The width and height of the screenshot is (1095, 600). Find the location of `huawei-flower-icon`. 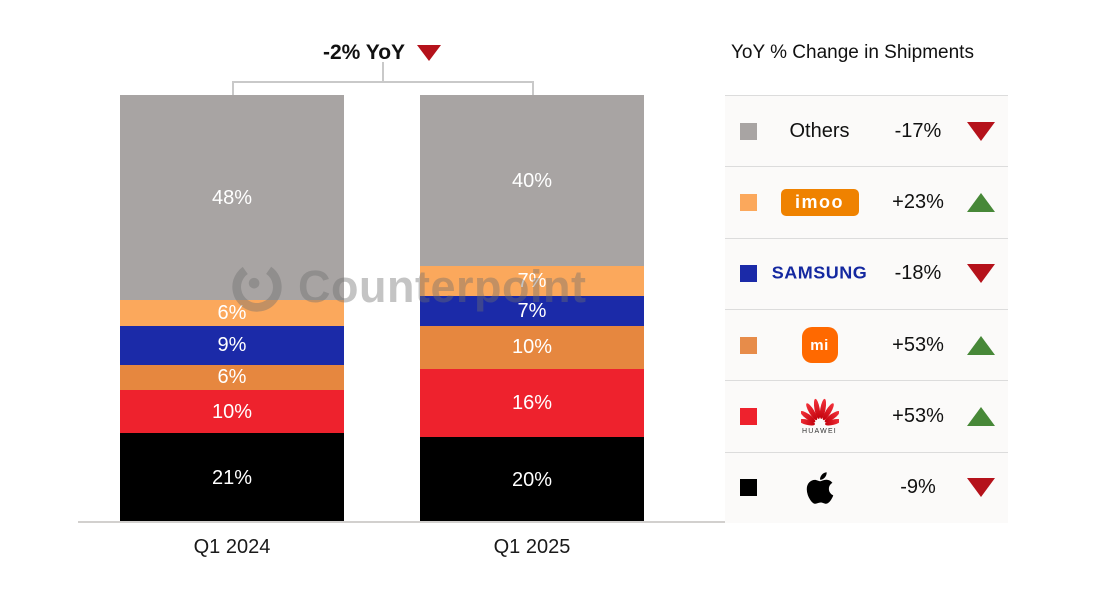

huawei-flower-icon is located at coordinates (819, 412).